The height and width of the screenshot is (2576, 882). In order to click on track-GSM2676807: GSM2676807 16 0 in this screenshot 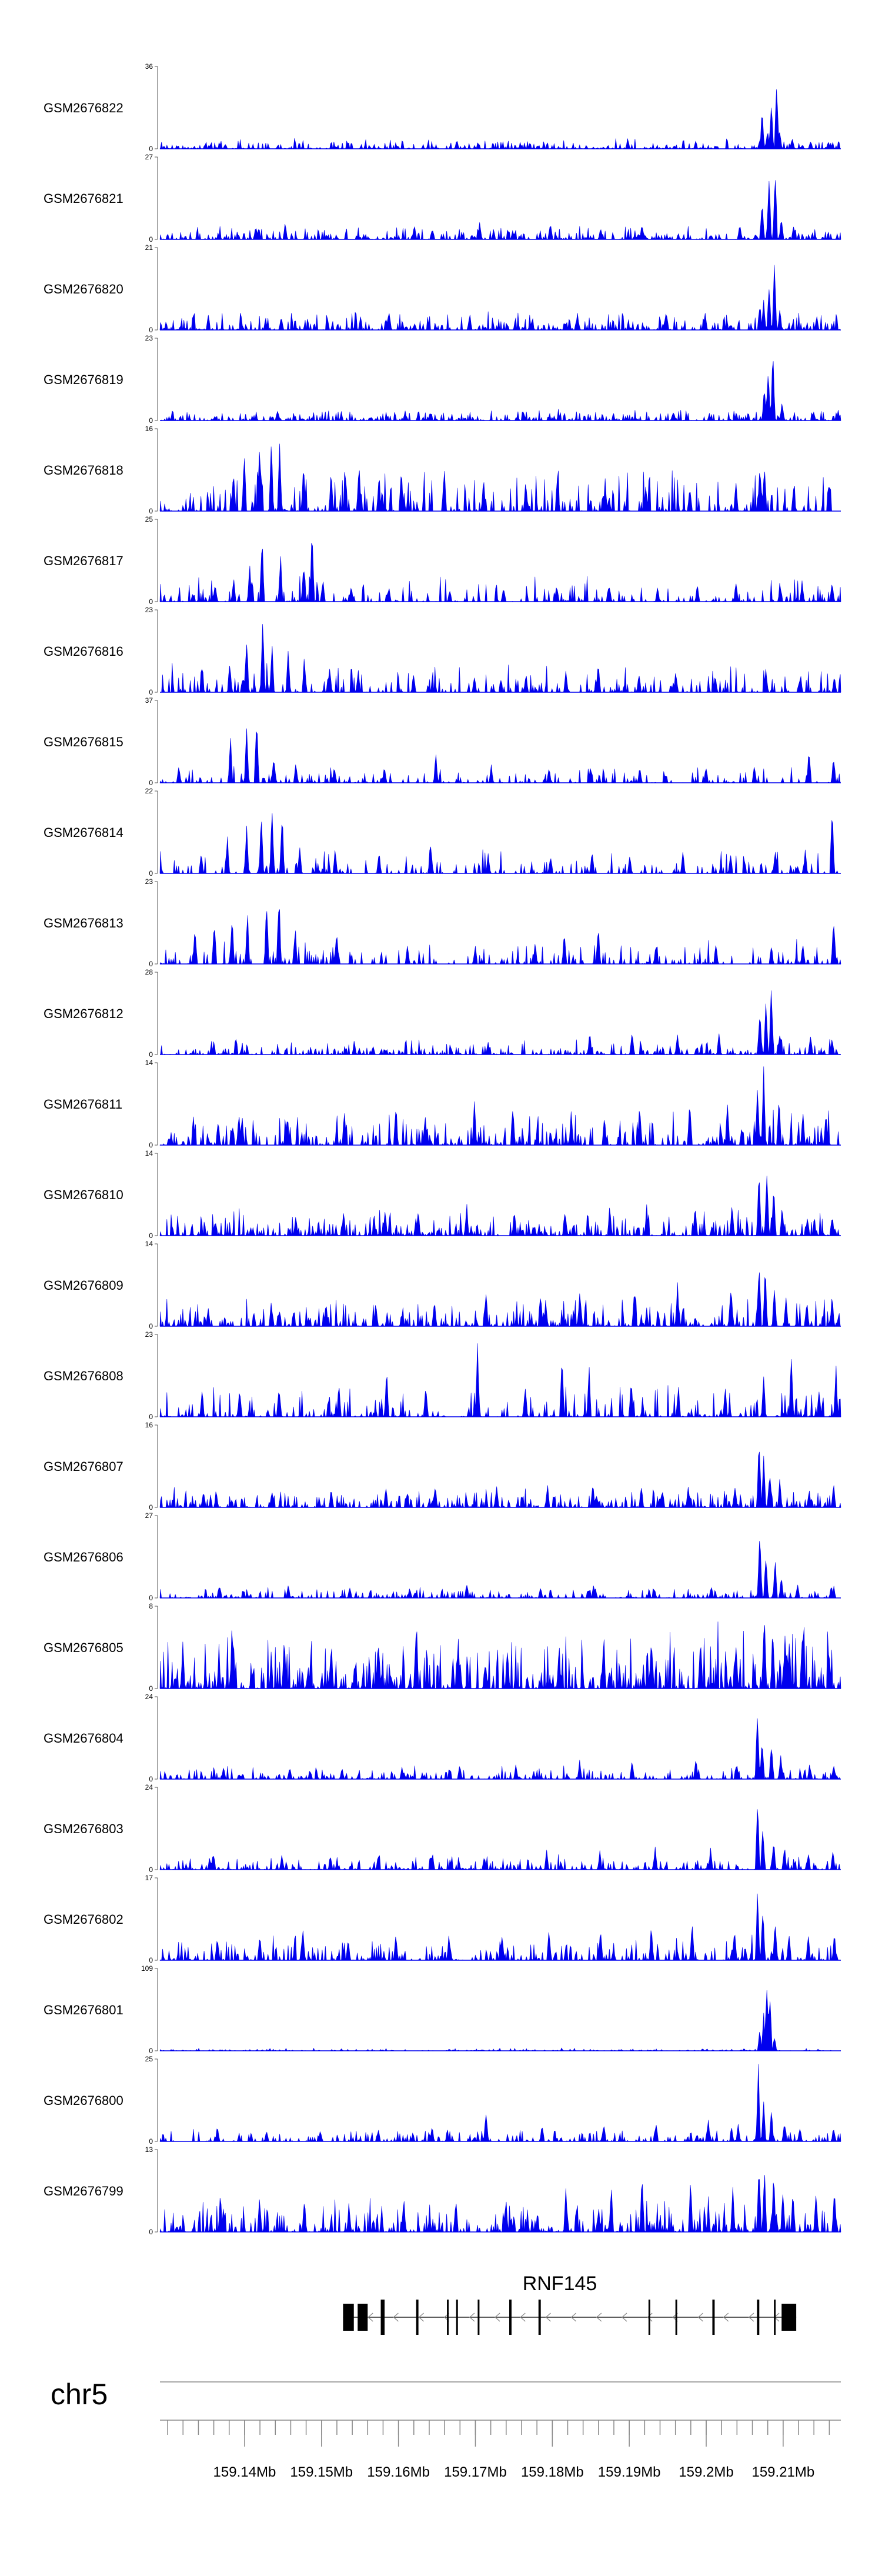, I will do `click(442, 1466)`.